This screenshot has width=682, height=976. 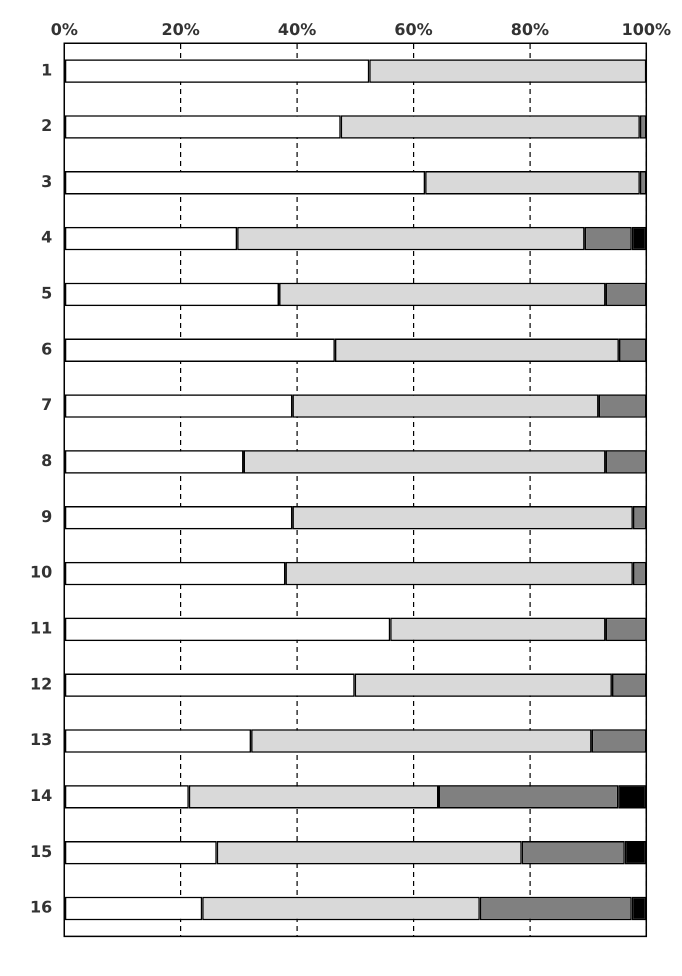 What do you see at coordinates (46, 70) in the screenshot?
I see `y-tick-label: 1` at bounding box center [46, 70].